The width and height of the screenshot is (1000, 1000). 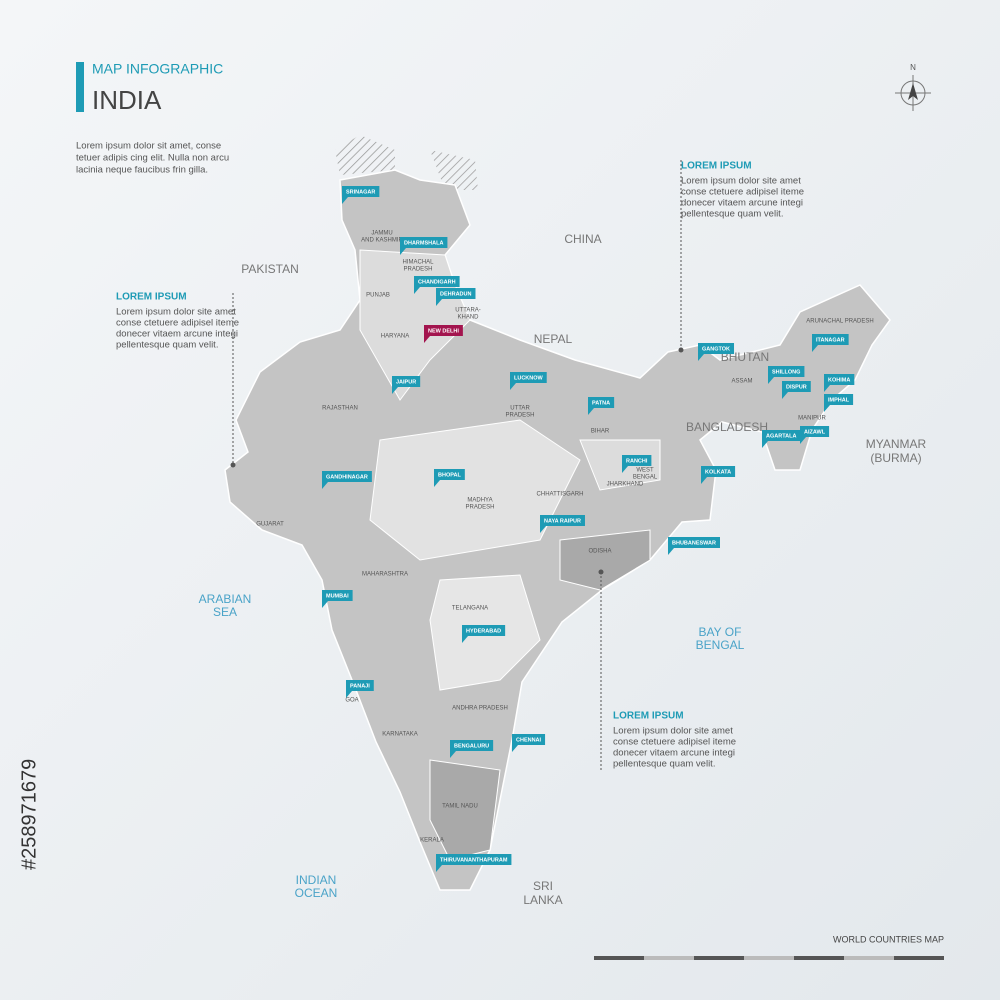 I want to click on city-pin: AIZAWL, so click(x=815, y=435).